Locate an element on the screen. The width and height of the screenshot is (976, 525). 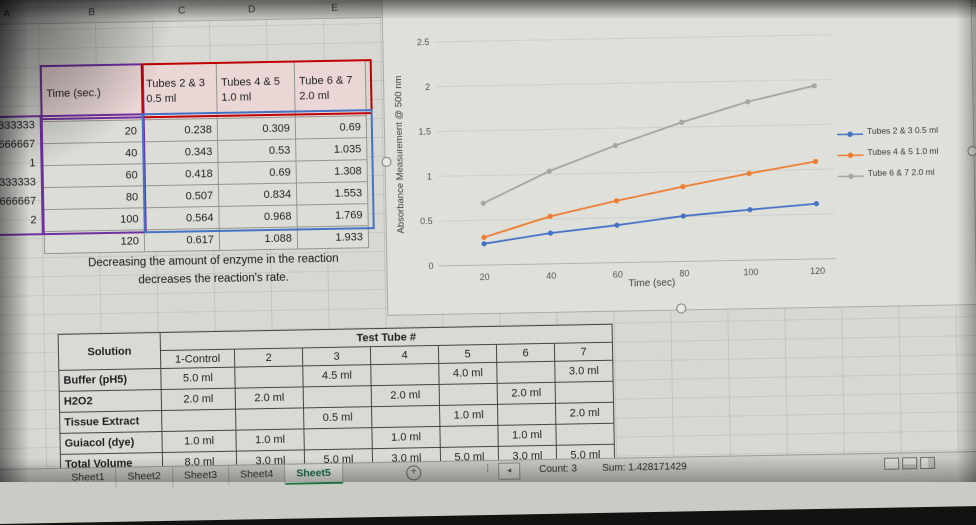
chart-title: Chart Title is located at coordinates (676, 3).